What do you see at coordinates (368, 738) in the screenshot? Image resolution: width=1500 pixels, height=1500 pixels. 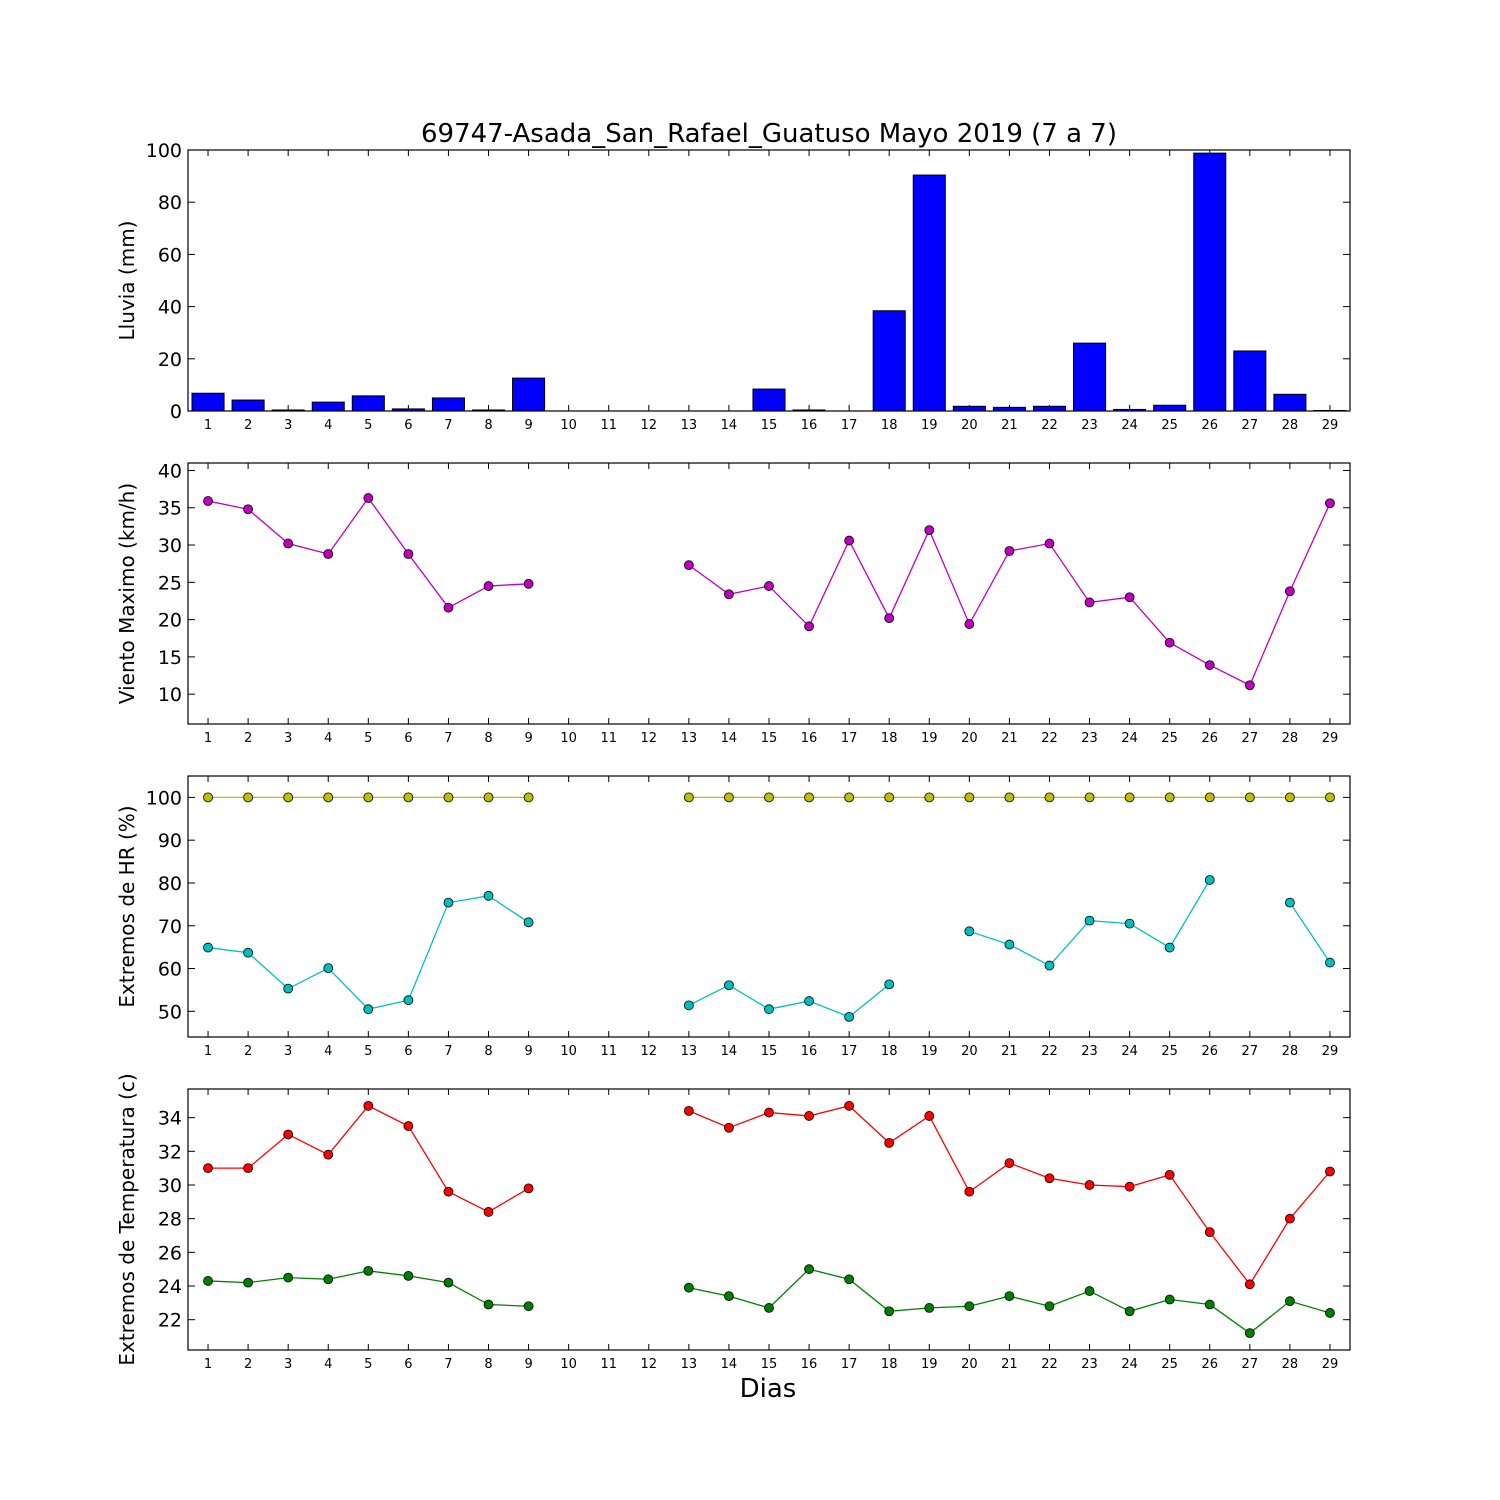 I see `x-tick-label: 5` at bounding box center [368, 738].